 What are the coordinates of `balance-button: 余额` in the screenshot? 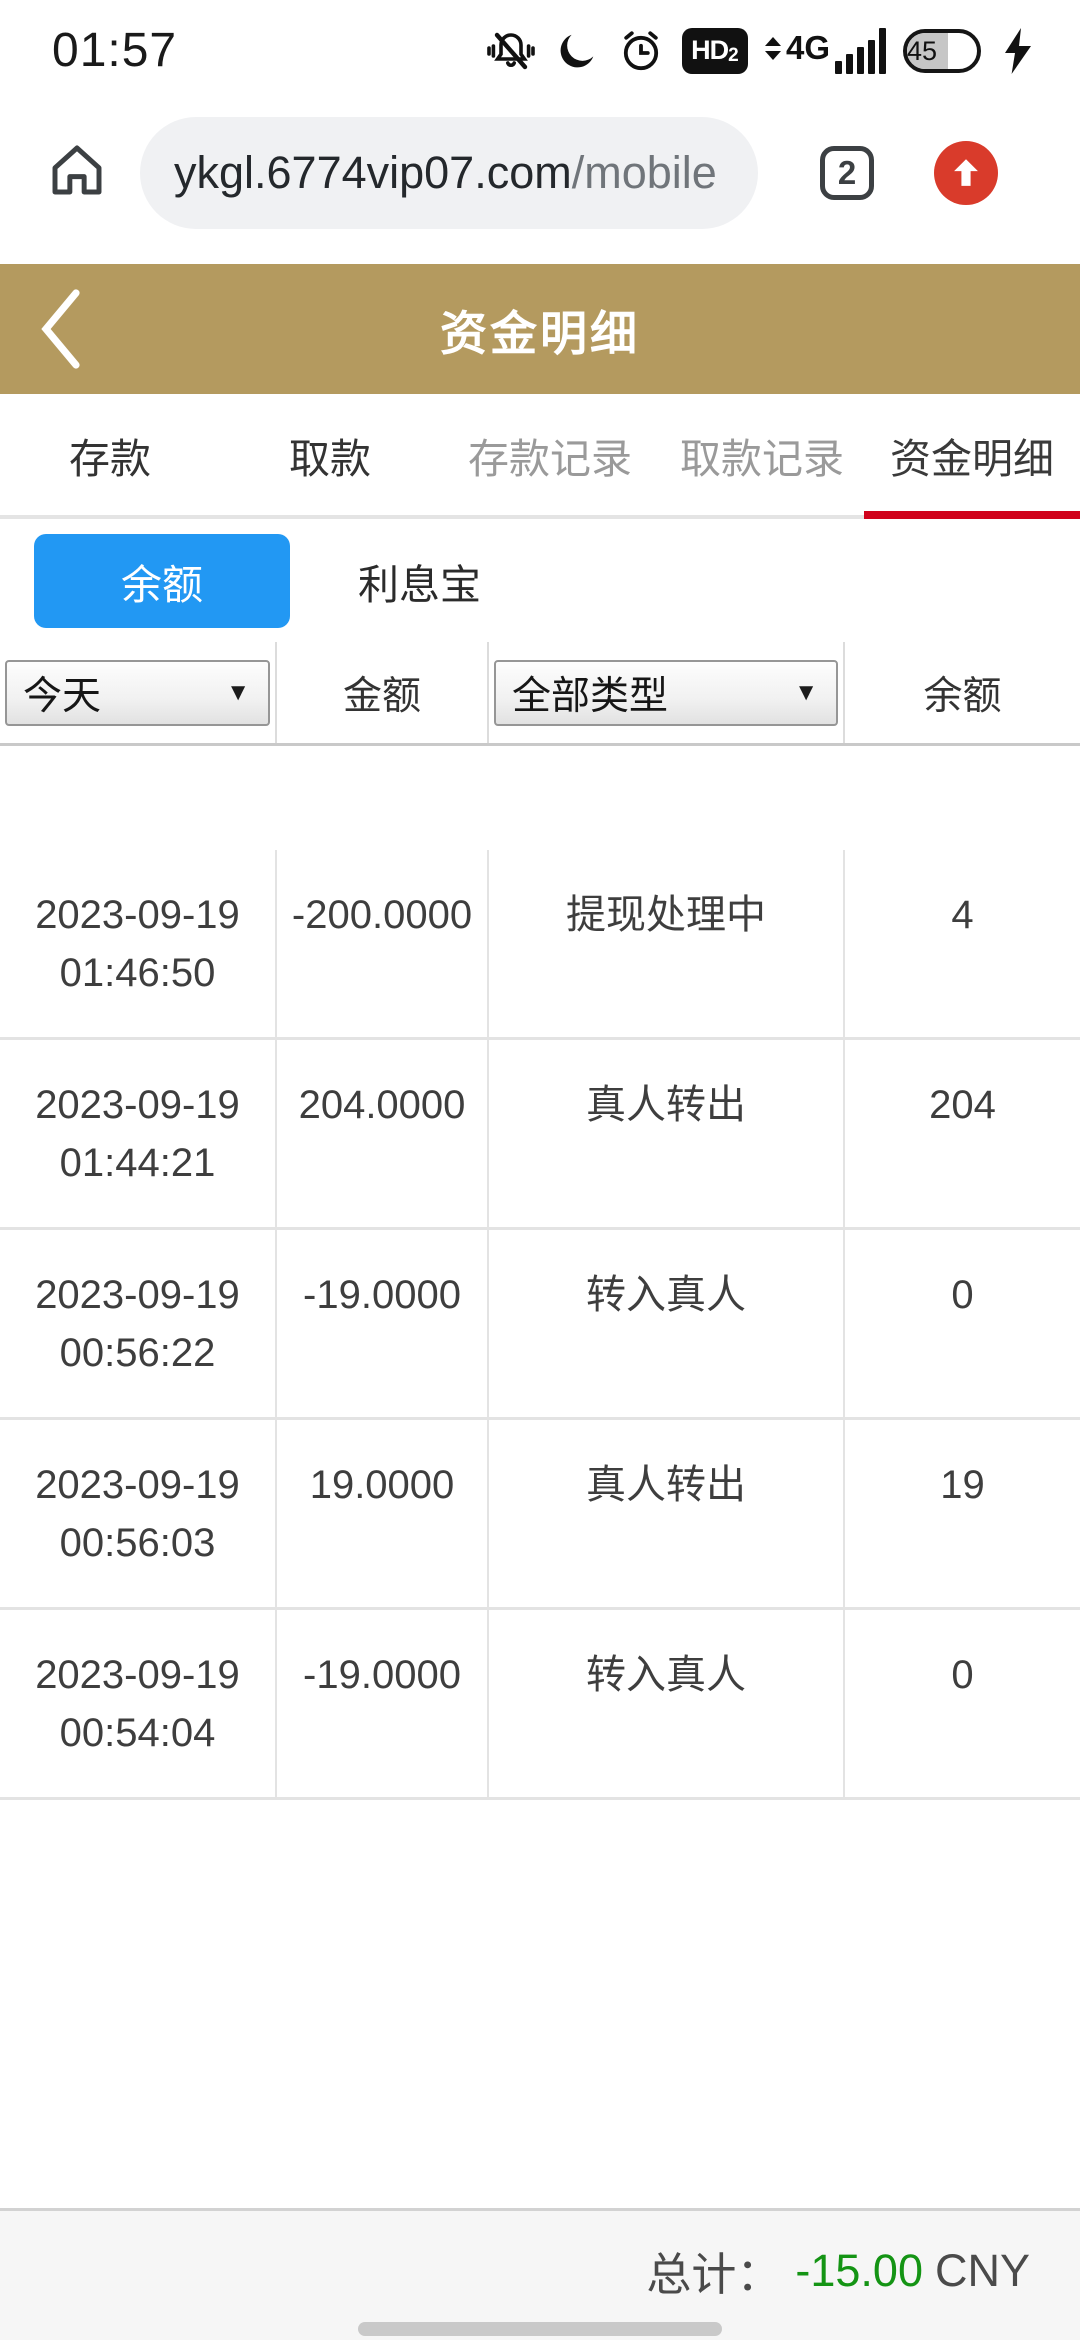 It's located at (162, 580).